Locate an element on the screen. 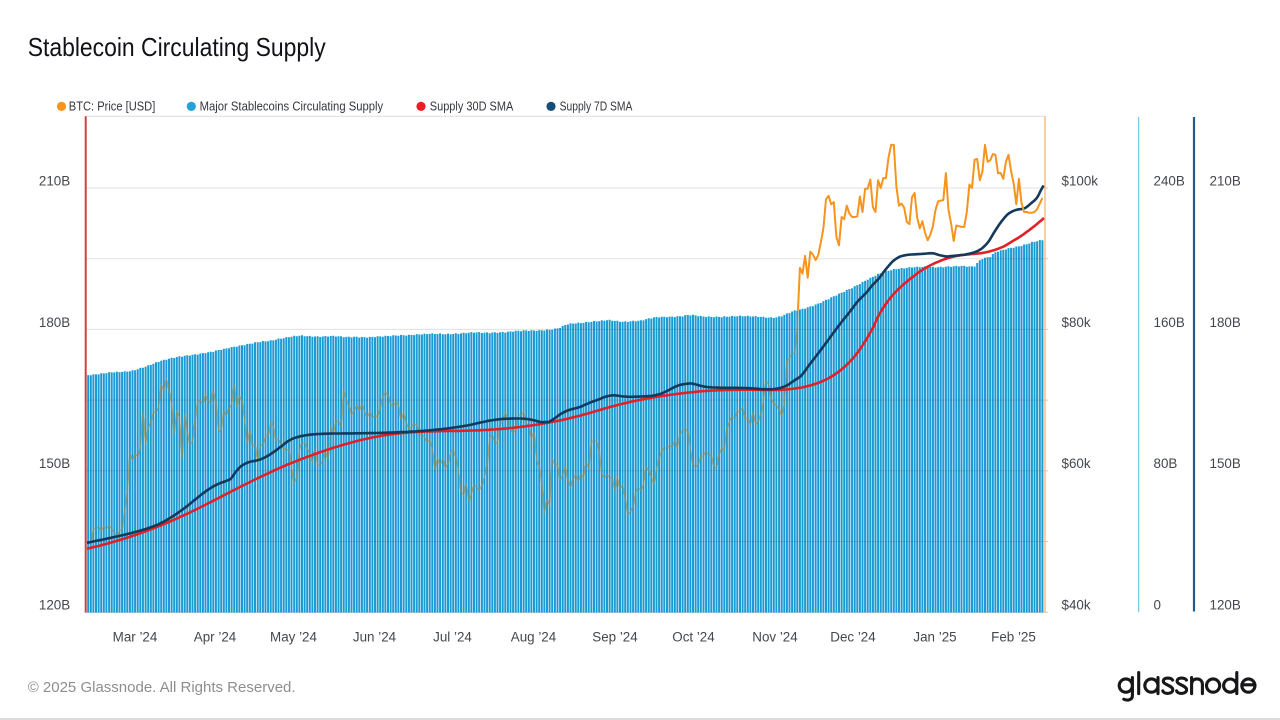  svg-text: BTC: Price [USD] is located at coordinates (112, 107).